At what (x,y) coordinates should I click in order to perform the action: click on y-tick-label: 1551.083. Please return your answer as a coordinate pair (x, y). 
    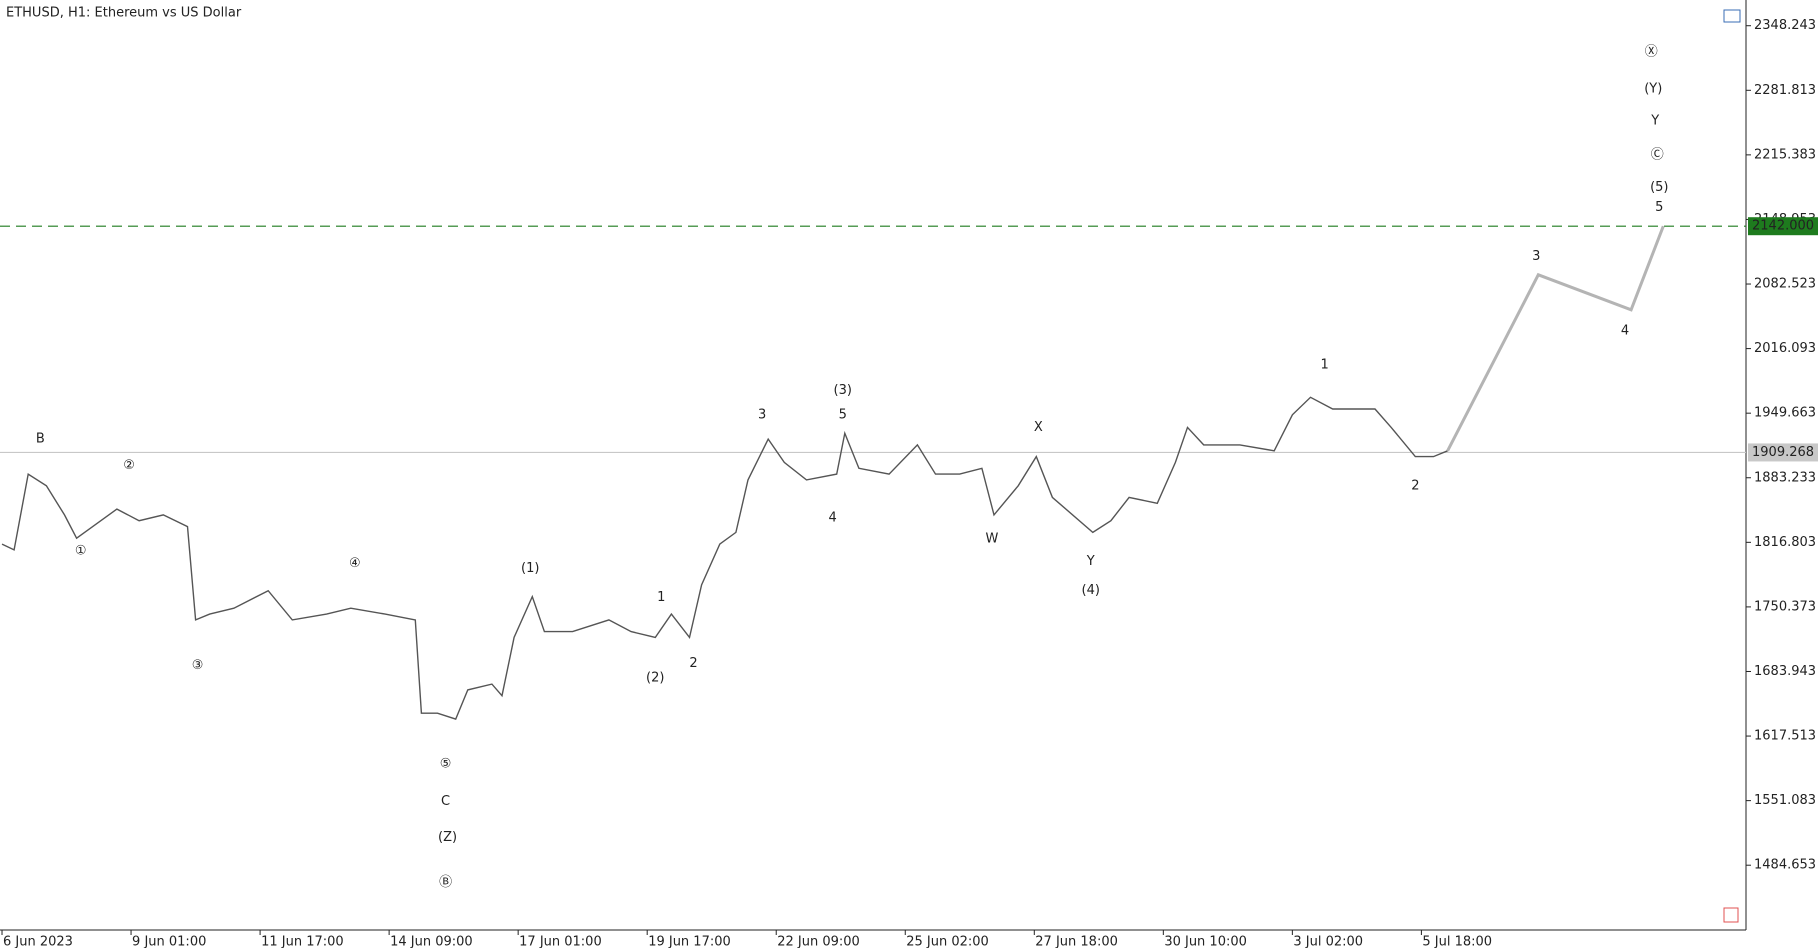
    Looking at the image, I should click on (1785, 800).